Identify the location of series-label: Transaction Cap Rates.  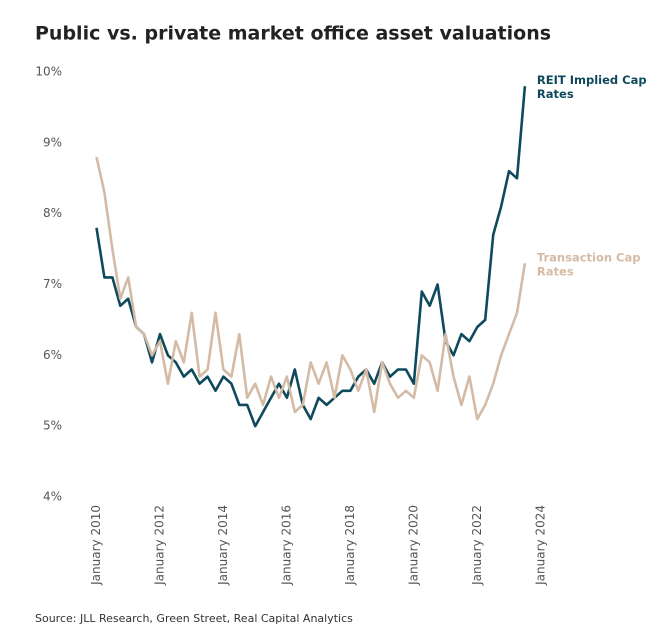
(589, 264).